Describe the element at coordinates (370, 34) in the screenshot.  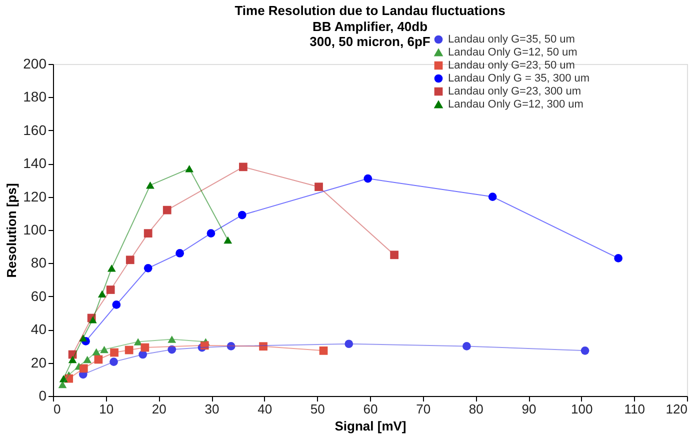
I see `chart-subtitle: BB Amplifier, 40db 300, 50 micron, 6pF` at that location.